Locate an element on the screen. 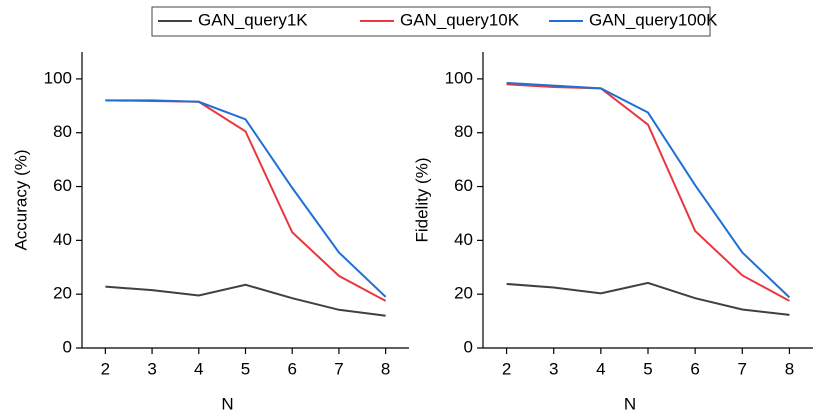 This screenshot has width=822, height=419. series-line is located at coordinates (245, 300).